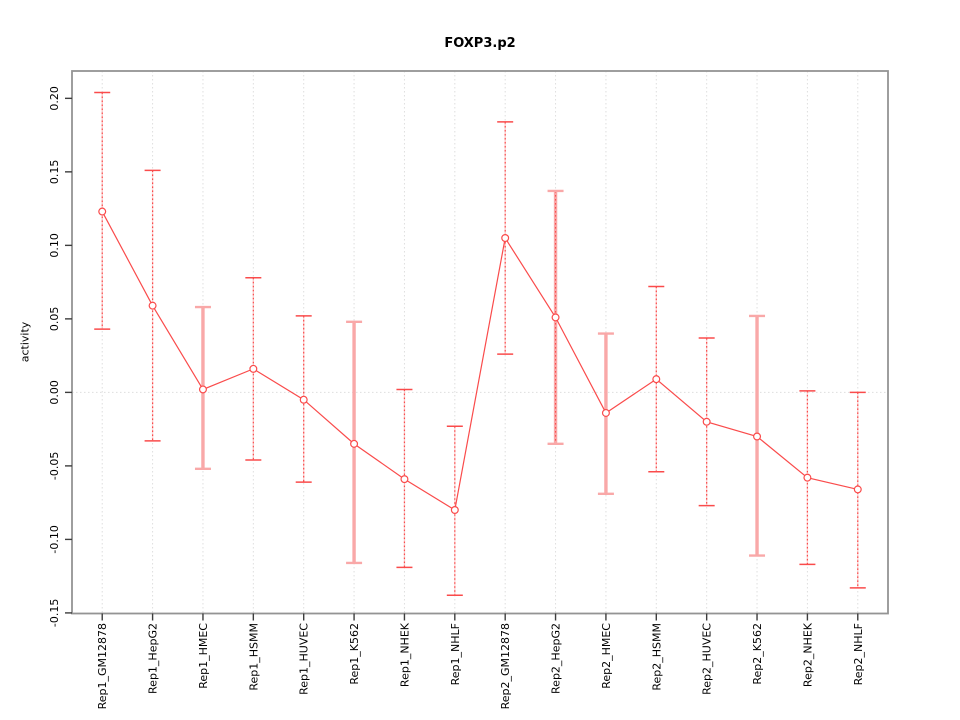 The height and width of the screenshot is (720, 960). Describe the element at coordinates (707, 659) in the screenshot. I see `x-tick-label: Rep2_HUVEC` at that location.